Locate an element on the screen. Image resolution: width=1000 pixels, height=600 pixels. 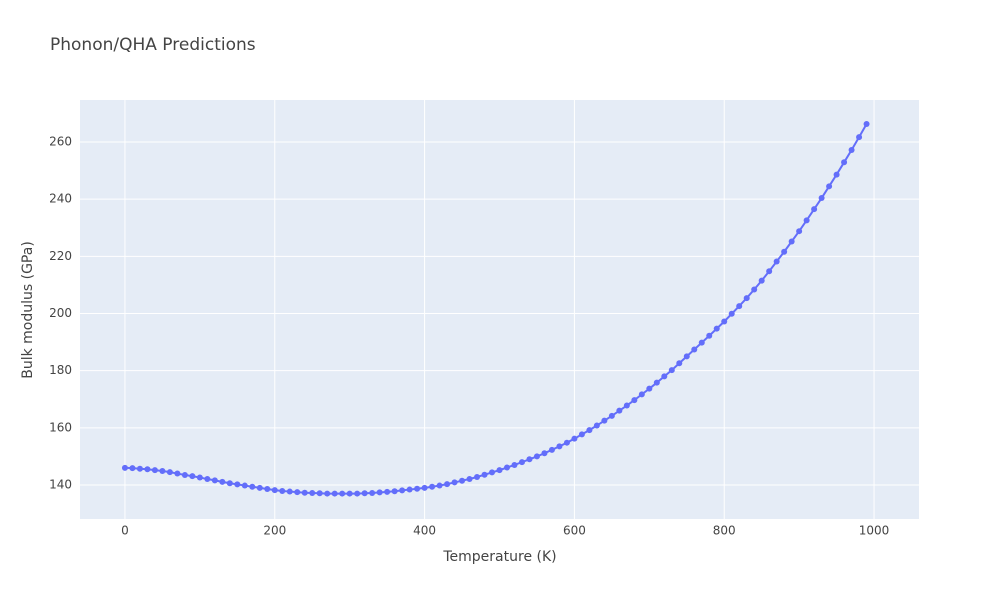
y-tick-label: 140 is located at coordinates (60, 484).